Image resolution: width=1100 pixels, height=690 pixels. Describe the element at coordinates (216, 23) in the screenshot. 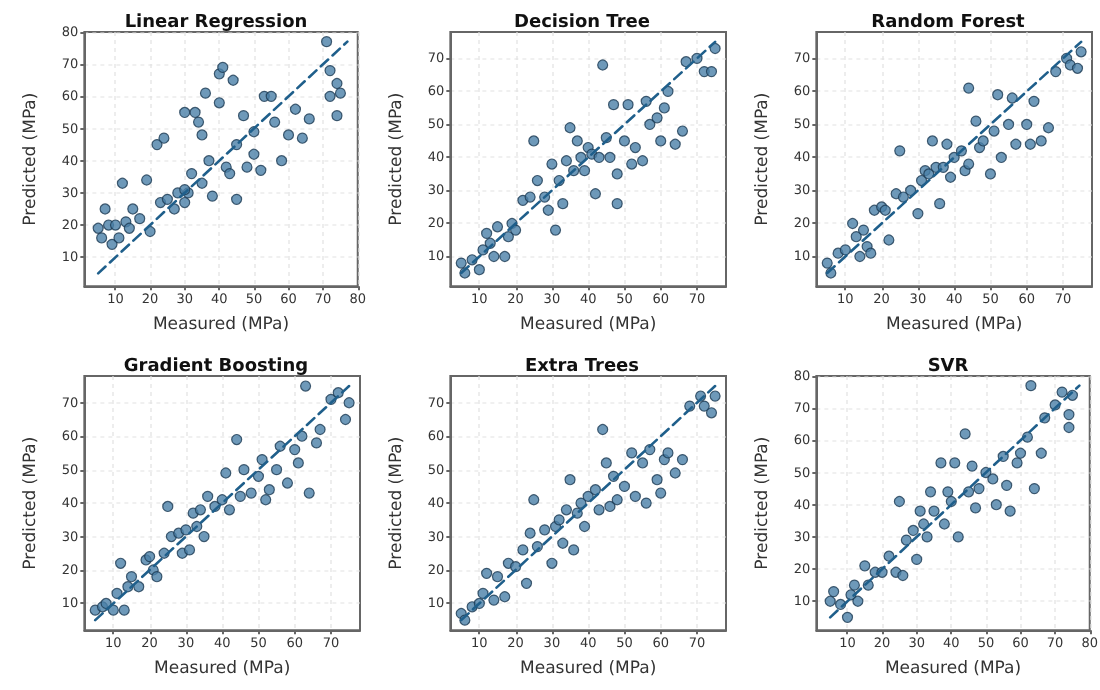

I see `chart-title: Linear Regression` at that location.